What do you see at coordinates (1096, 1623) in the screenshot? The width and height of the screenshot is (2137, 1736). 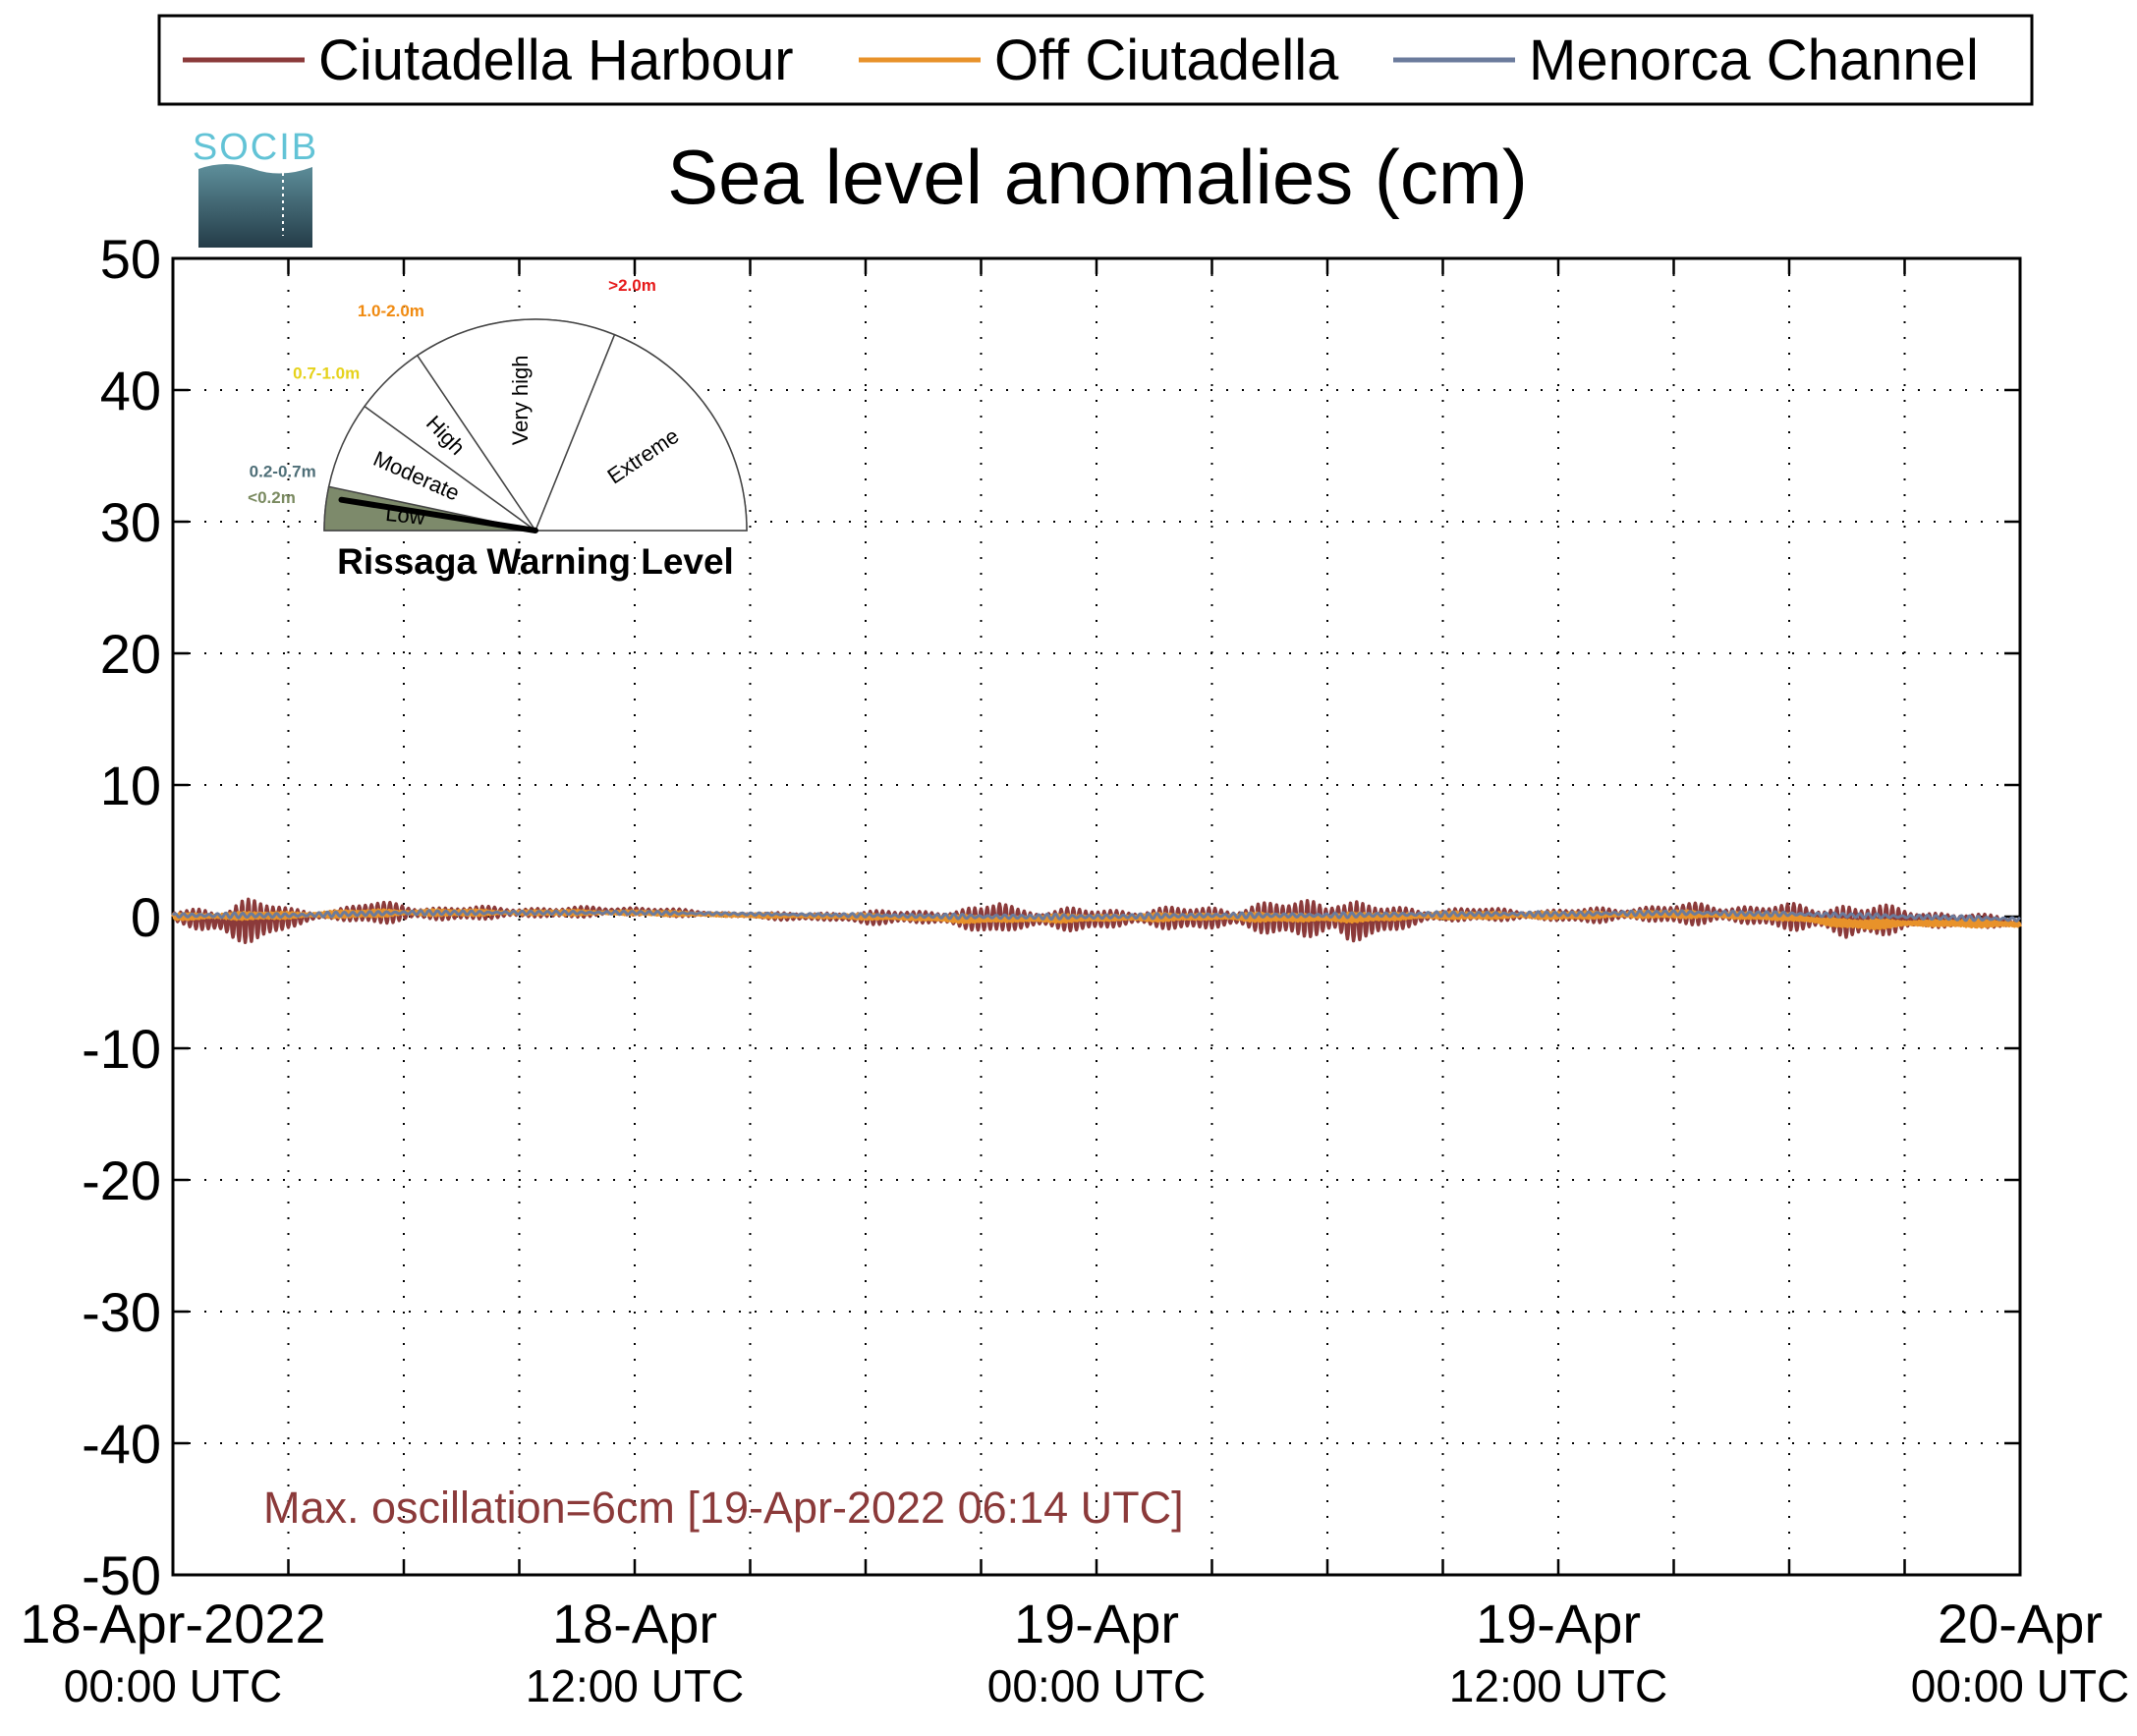 I see `x-tick-label-date-2: 19-Apr` at bounding box center [1096, 1623].